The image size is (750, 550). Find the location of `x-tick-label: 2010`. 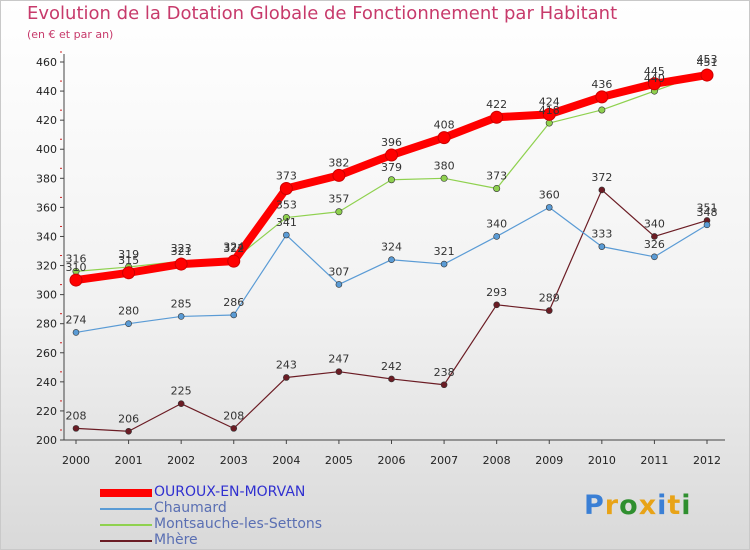

x-tick-label: 2010 is located at coordinates (602, 460).